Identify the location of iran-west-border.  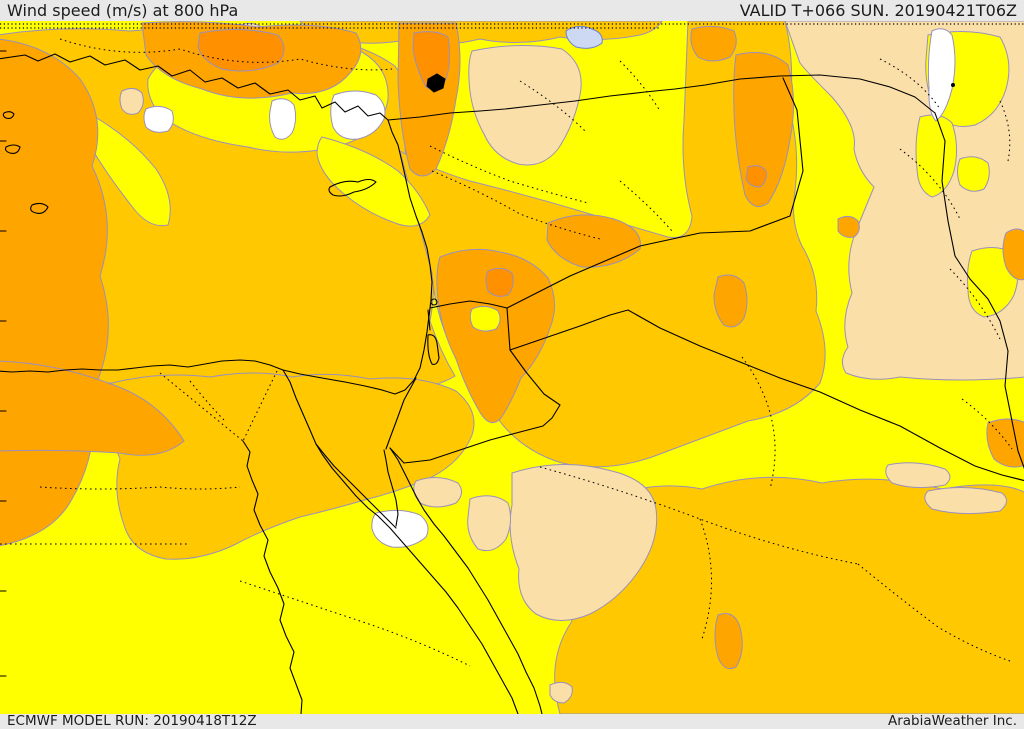
(979, 291).